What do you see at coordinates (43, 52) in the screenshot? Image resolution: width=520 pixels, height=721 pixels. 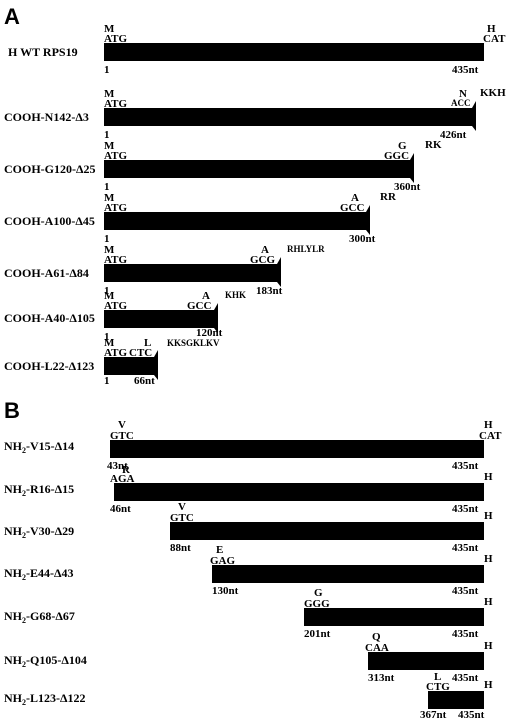 I see `construct-name: H WT RPS19` at bounding box center [43, 52].